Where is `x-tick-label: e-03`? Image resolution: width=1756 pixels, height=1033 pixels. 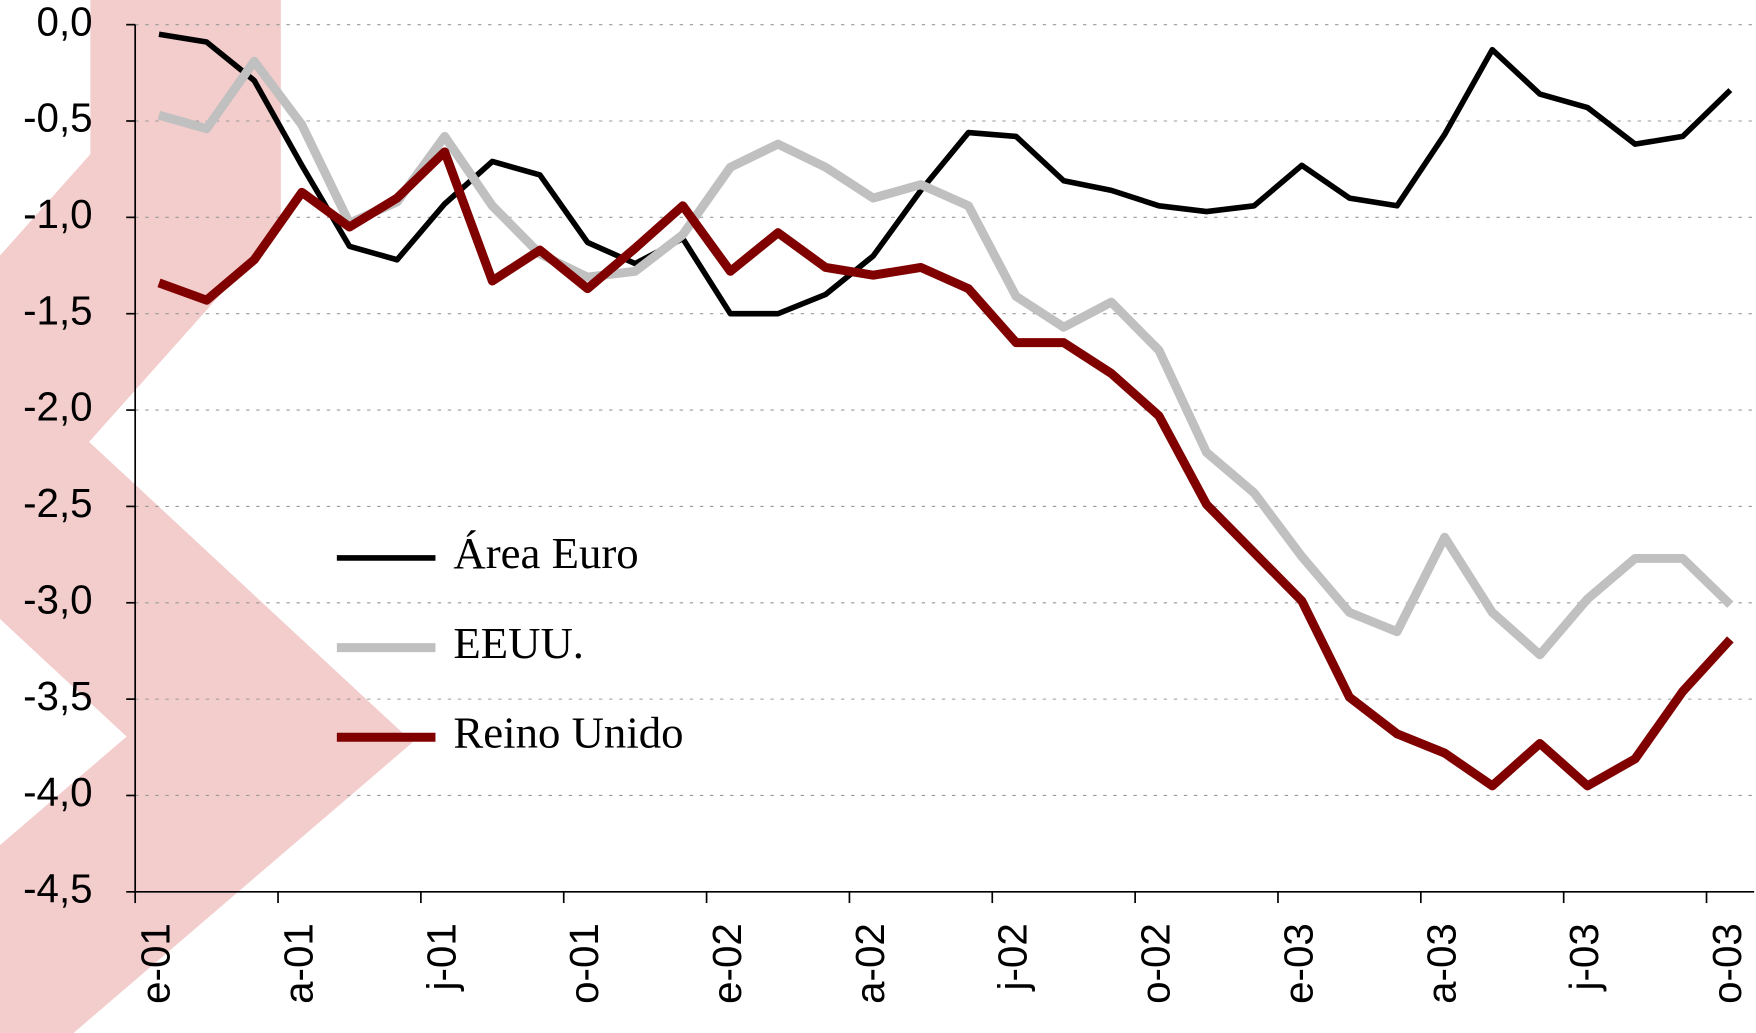 x-tick-label: e-03 is located at coordinates (1298, 963).